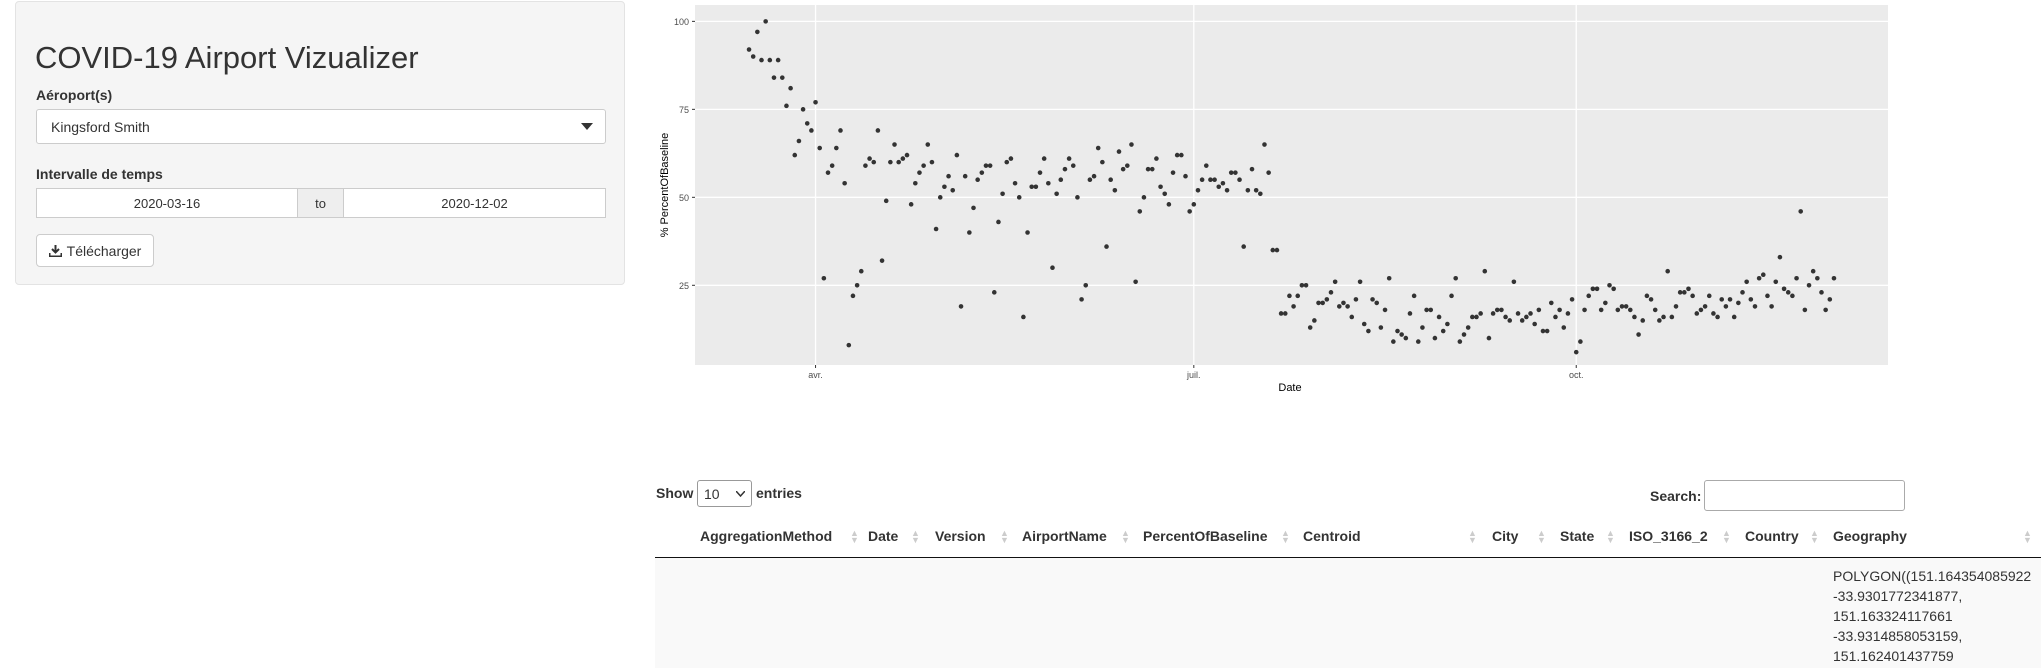 The image size is (2041, 668). Describe the element at coordinates (1804, 495) in the screenshot. I see `search-input` at that location.